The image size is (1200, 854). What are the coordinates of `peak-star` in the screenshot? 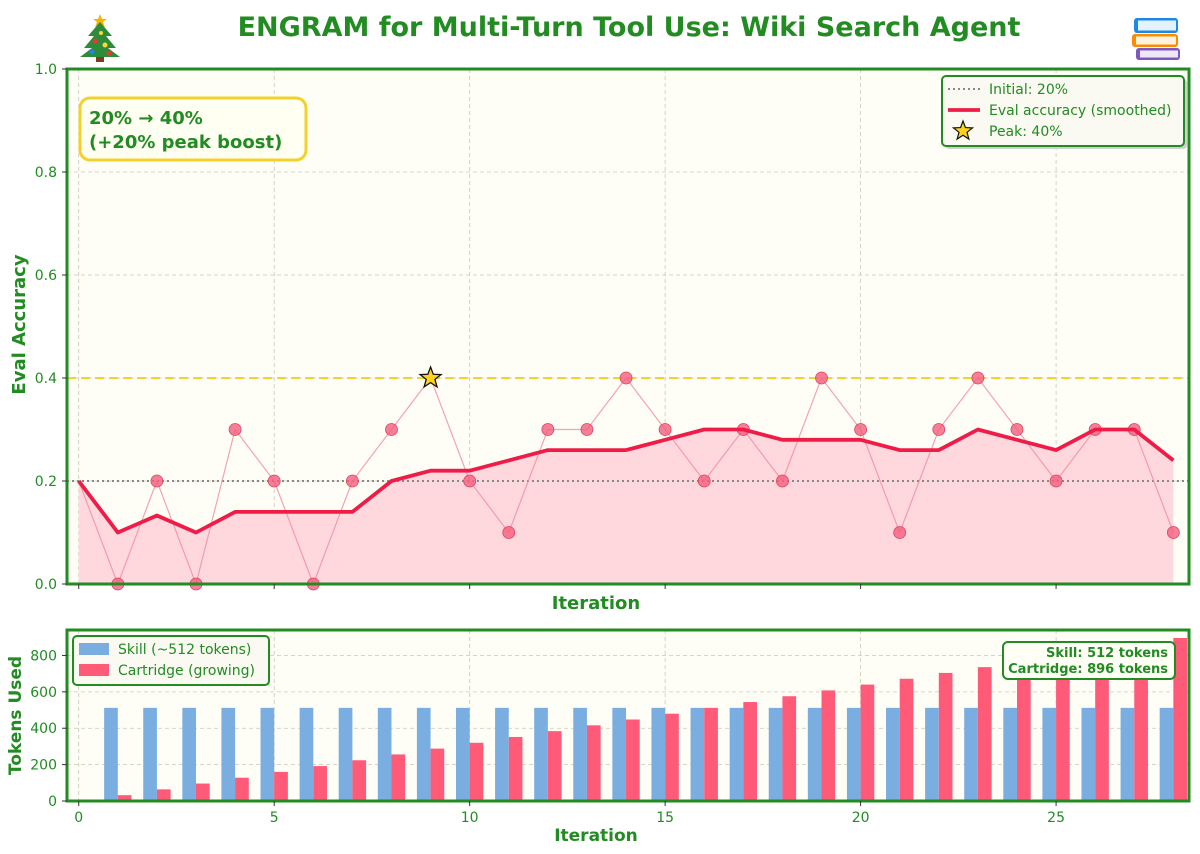 It's located at (430, 377).